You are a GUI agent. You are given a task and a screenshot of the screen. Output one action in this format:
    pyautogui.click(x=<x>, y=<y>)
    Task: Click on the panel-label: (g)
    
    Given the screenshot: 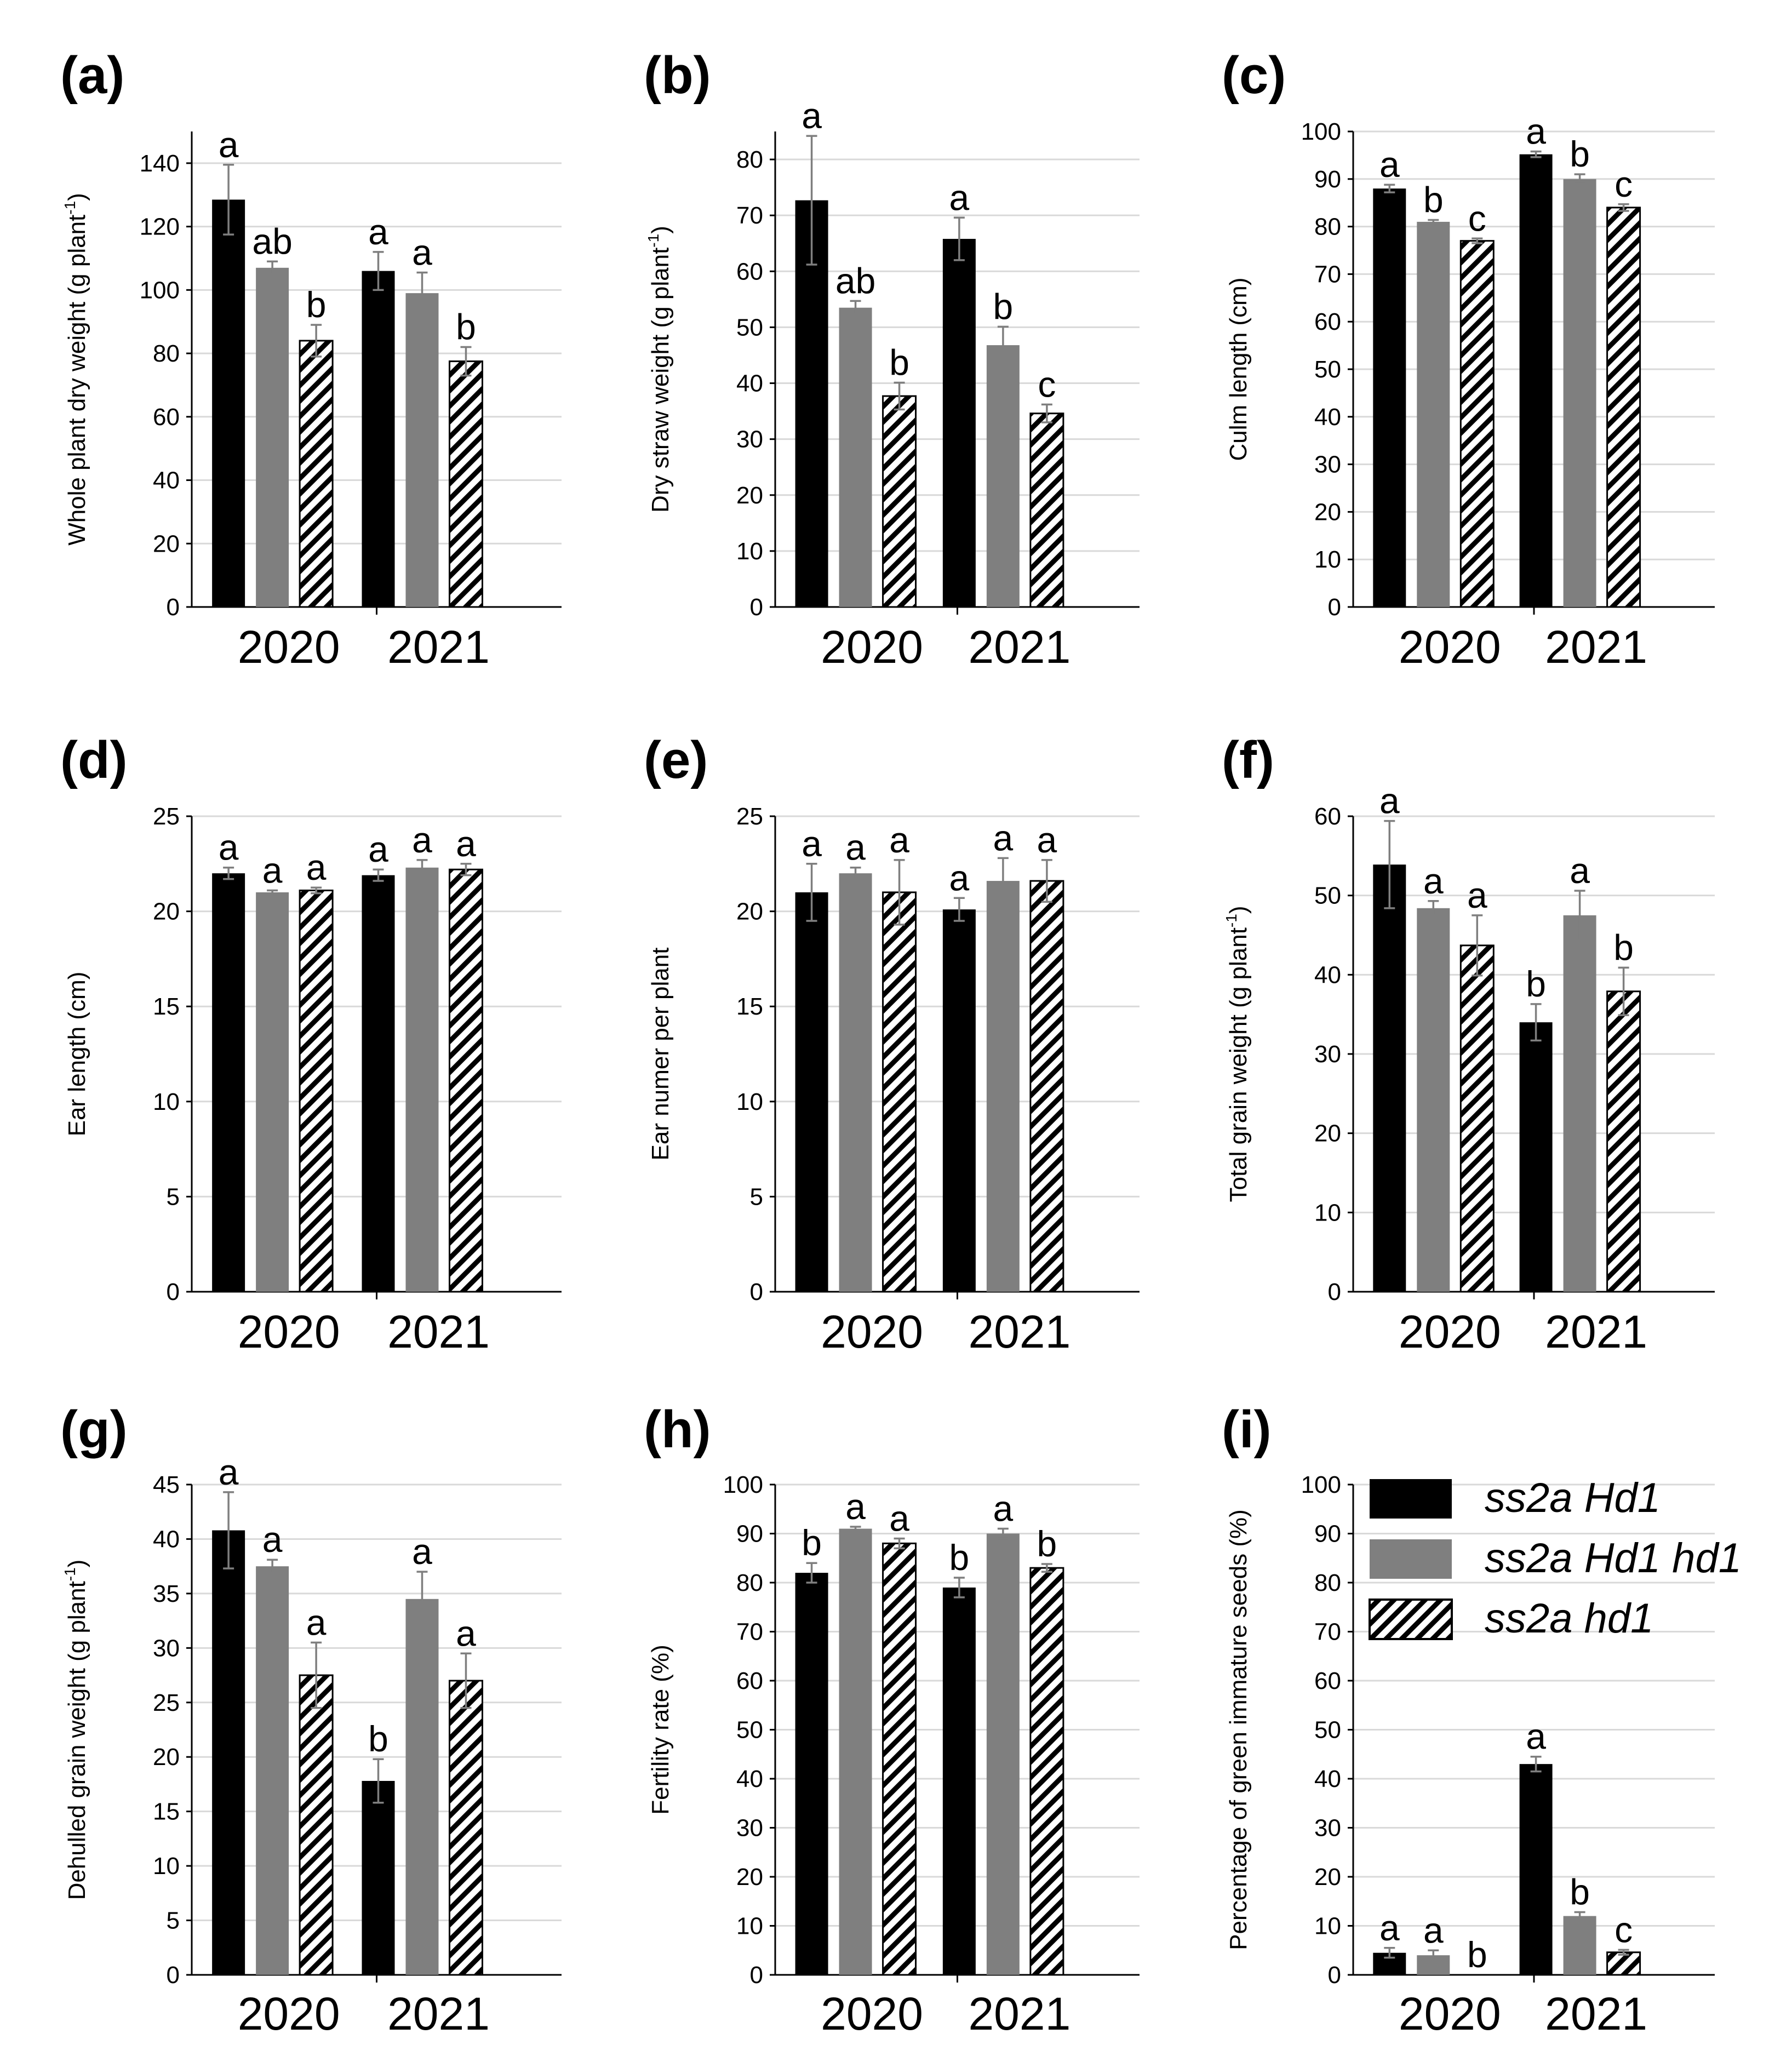 What is the action you would take?
    pyautogui.click(x=94, y=1430)
    